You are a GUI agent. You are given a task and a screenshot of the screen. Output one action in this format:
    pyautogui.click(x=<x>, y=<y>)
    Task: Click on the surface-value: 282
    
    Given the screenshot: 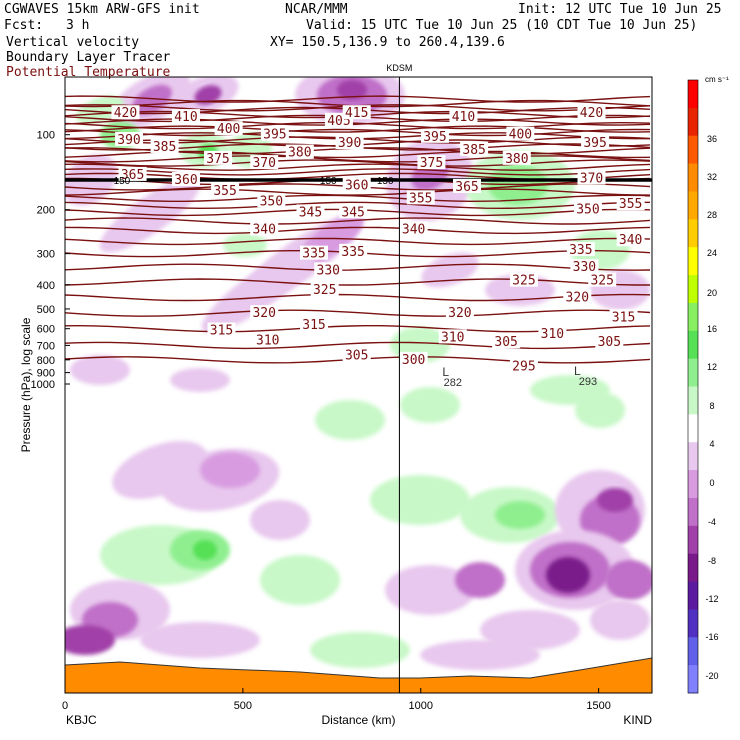 What is the action you would take?
    pyautogui.click(x=453, y=383)
    